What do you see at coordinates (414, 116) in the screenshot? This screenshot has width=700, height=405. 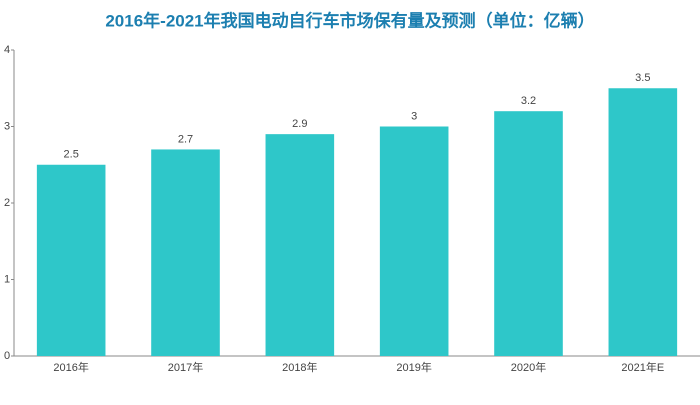 I see `value-label: 3` at bounding box center [414, 116].